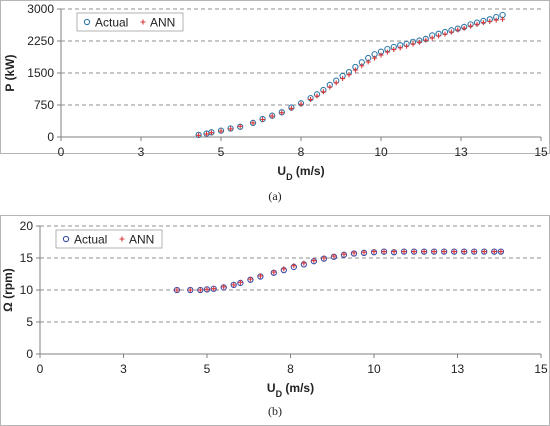 The width and height of the screenshot is (550, 426). I want to click on y-tick-label: 2250, so click(40, 41).